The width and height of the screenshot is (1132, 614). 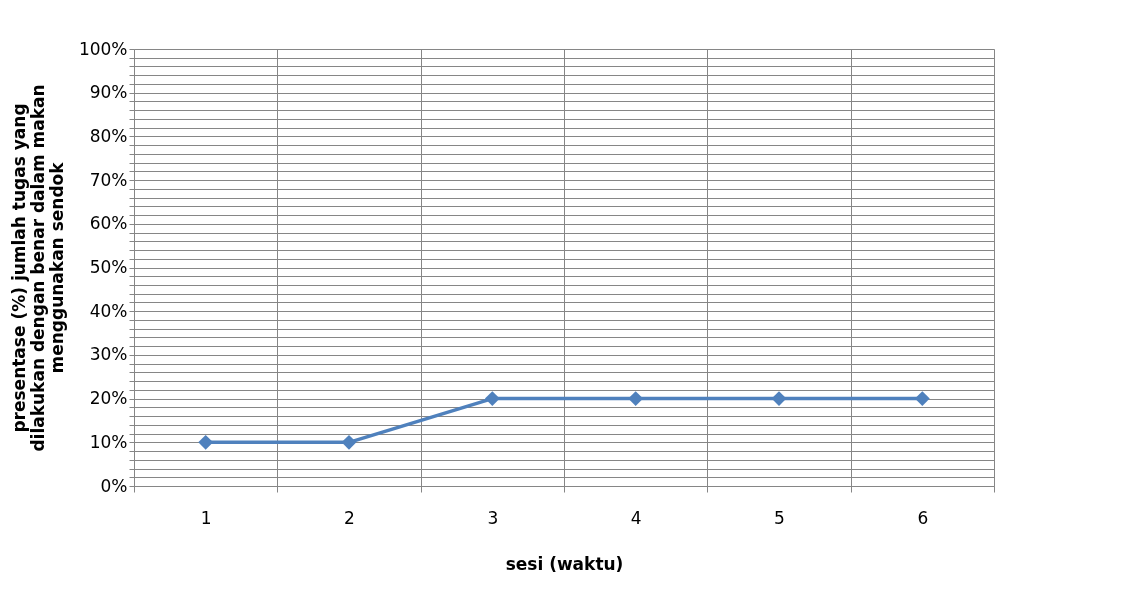 What do you see at coordinates (779, 517) in the screenshot?
I see `x-tick-label: 5` at bounding box center [779, 517].